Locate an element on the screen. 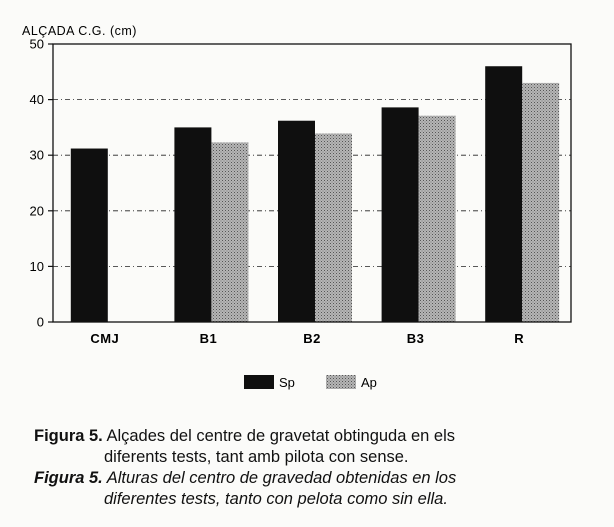  y-tick-labels: 0 10 20 30 40 50 is located at coordinates (41, 183).